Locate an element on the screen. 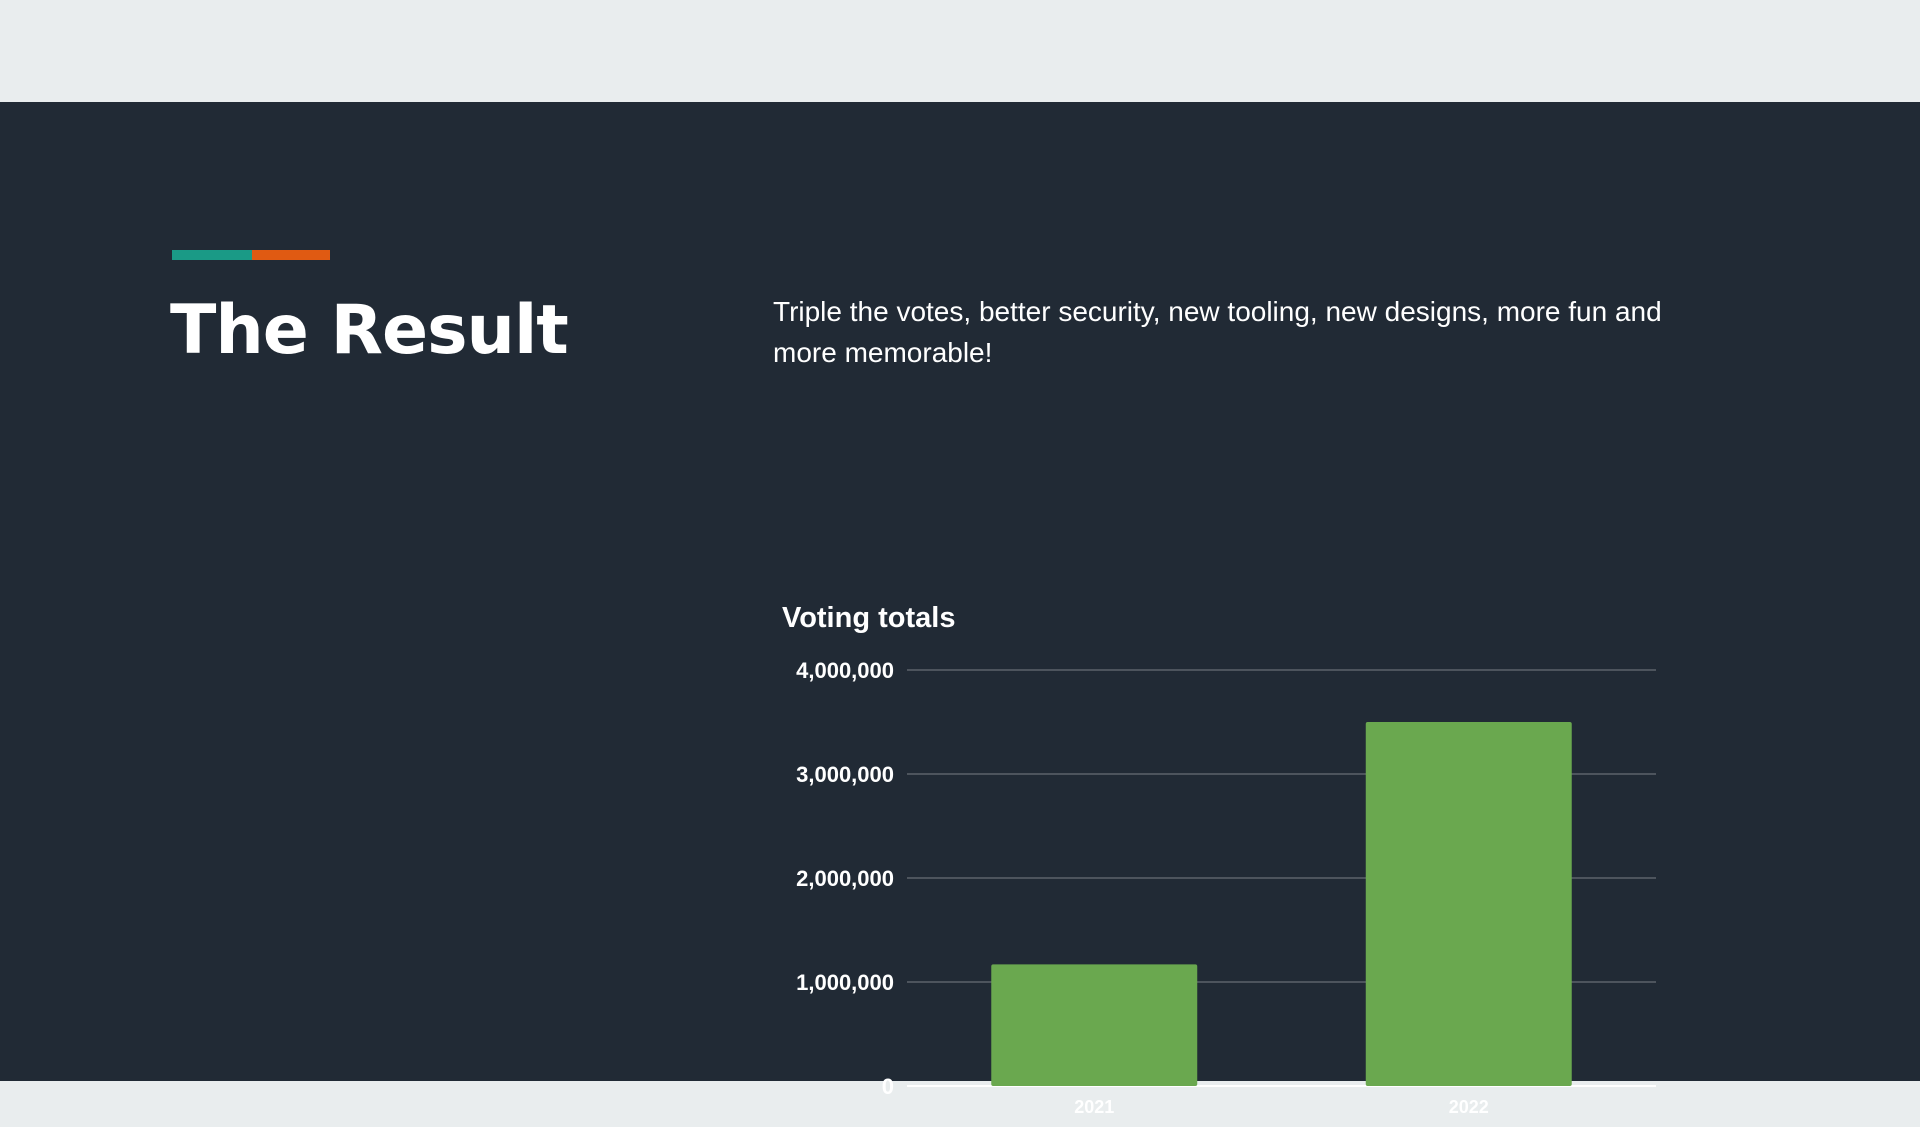 Image resolution: width=1920 pixels, height=1127 pixels. y-tick-label: 1,000,000 is located at coordinates (845, 982).